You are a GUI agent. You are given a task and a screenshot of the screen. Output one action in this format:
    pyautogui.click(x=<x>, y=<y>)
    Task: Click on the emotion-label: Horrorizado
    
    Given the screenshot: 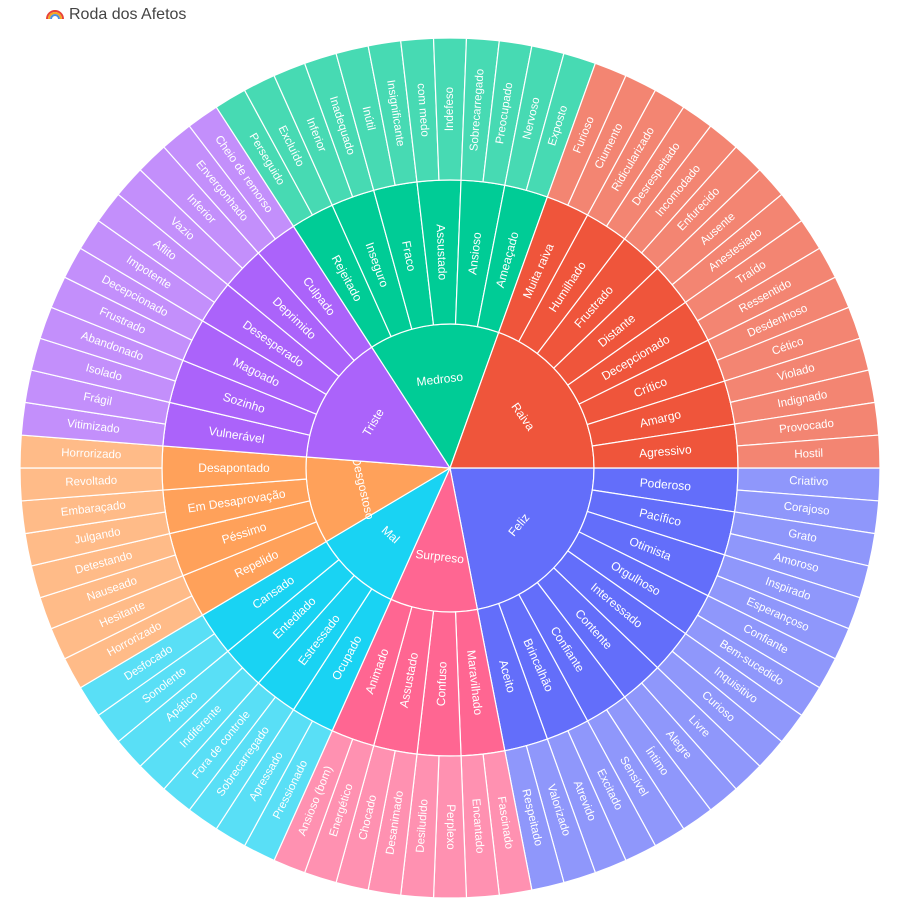 What is the action you would take?
    pyautogui.click(x=91, y=454)
    